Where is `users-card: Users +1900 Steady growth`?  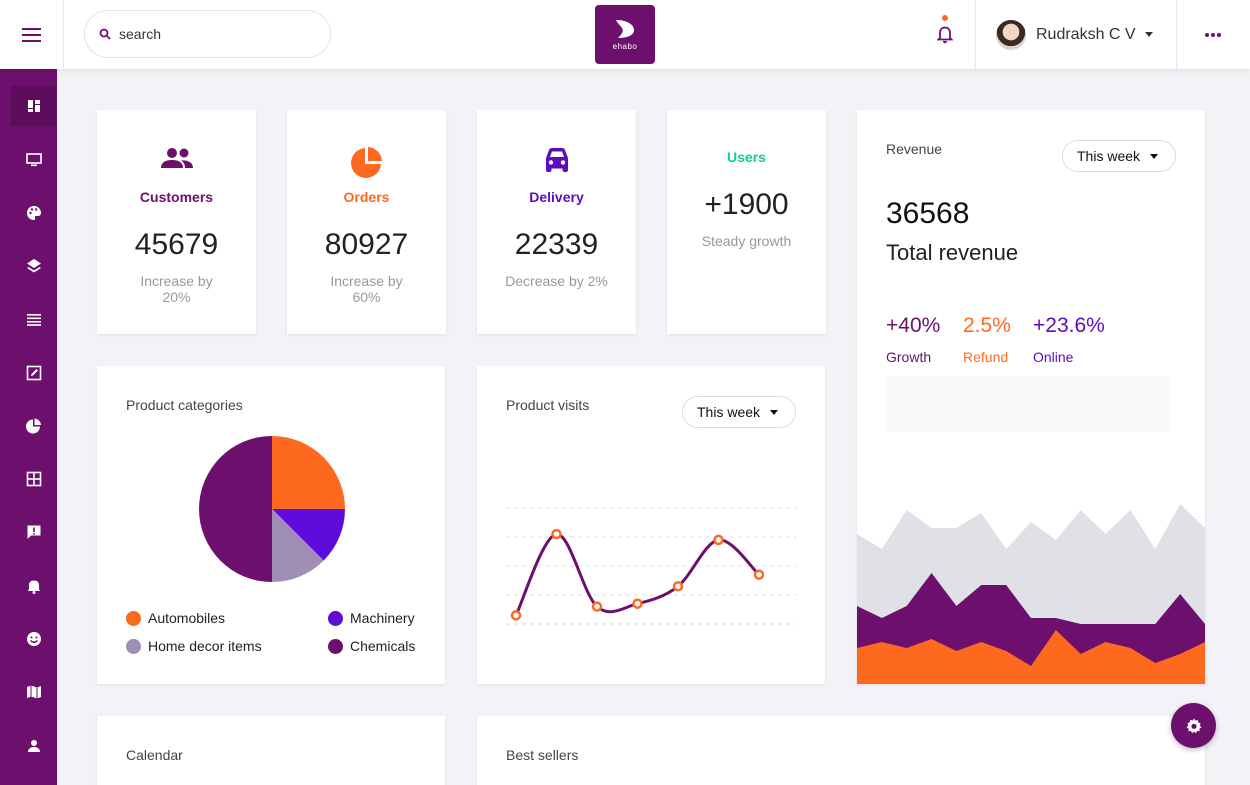
users-card: Users +1900 Steady growth is located at coordinates (746, 222).